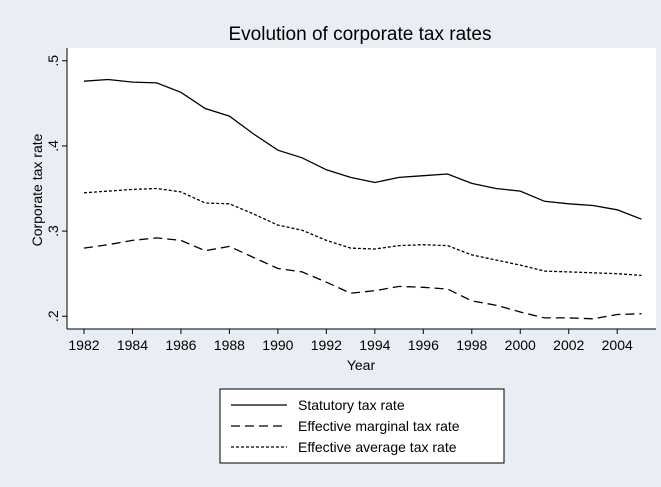 This screenshot has width=661, height=487. What do you see at coordinates (360, 34) in the screenshot?
I see `chart-title: Evolution of corporate tax rates` at bounding box center [360, 34].